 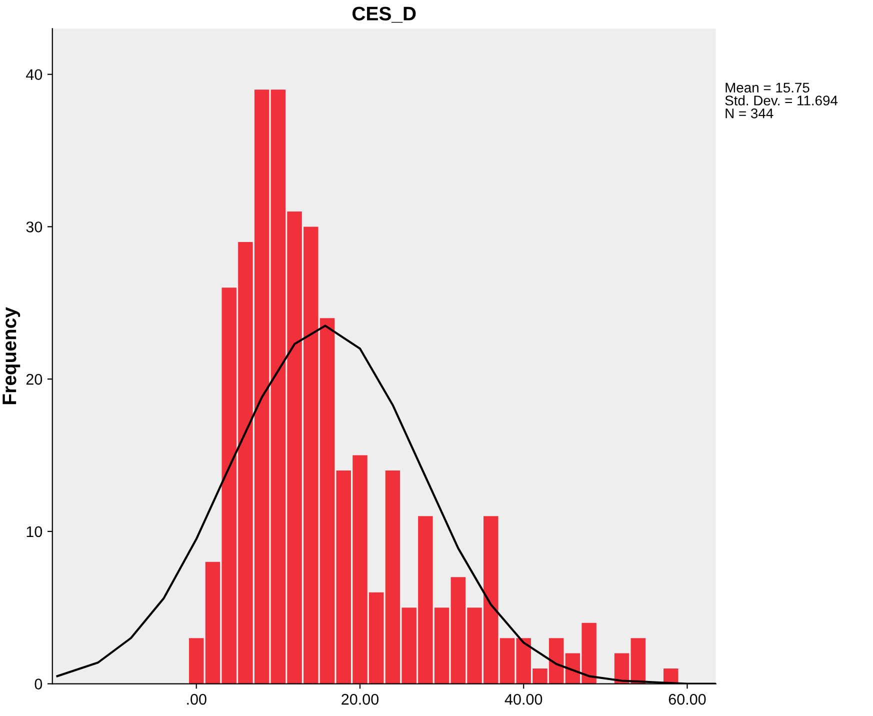 What do you see at coordinates (38, 684) in the screenshot?
I see `y-tick-label: 0` at bounding box center [38, 684].